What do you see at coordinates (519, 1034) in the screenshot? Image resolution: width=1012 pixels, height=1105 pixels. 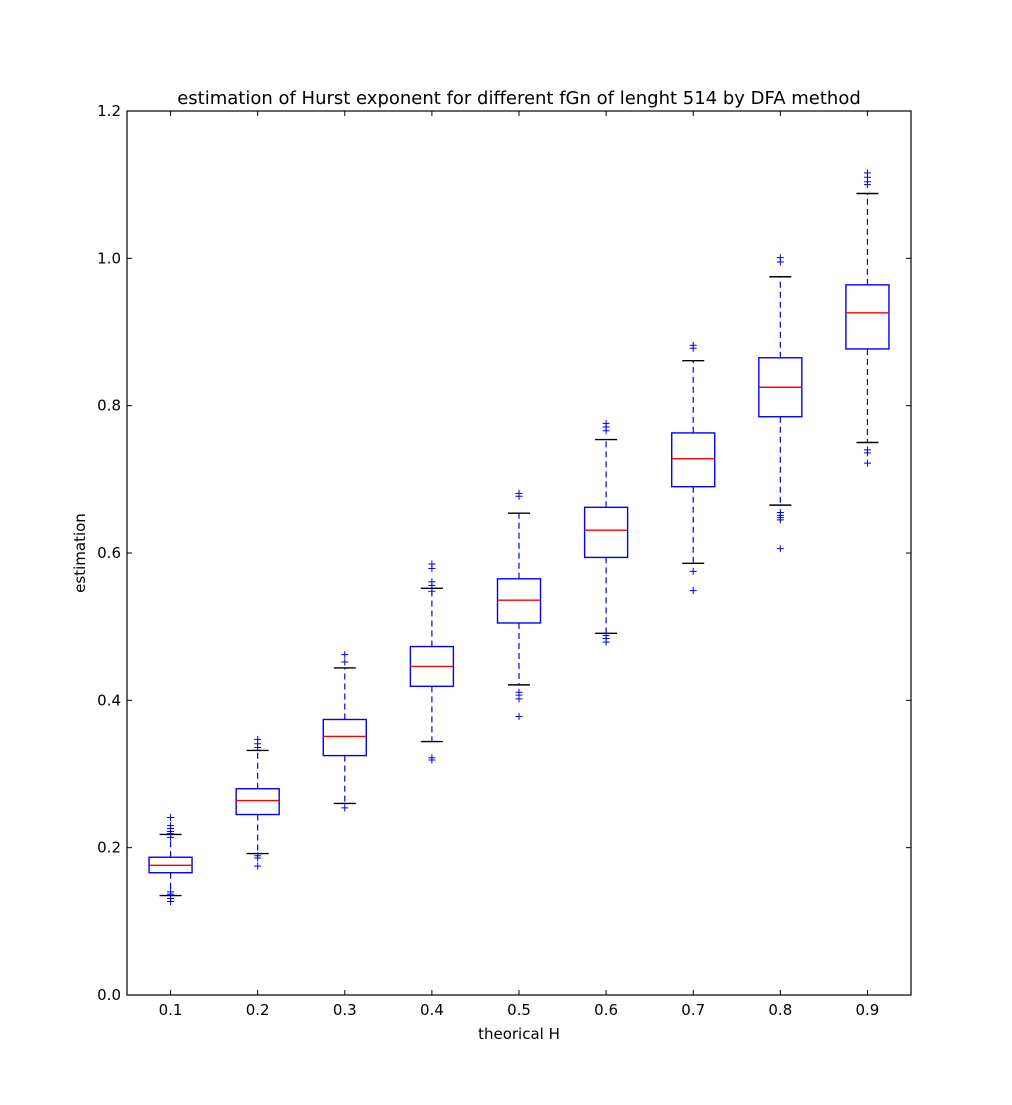 I see `x-axis-label: theorical H` at bounding box center [519, 1034].